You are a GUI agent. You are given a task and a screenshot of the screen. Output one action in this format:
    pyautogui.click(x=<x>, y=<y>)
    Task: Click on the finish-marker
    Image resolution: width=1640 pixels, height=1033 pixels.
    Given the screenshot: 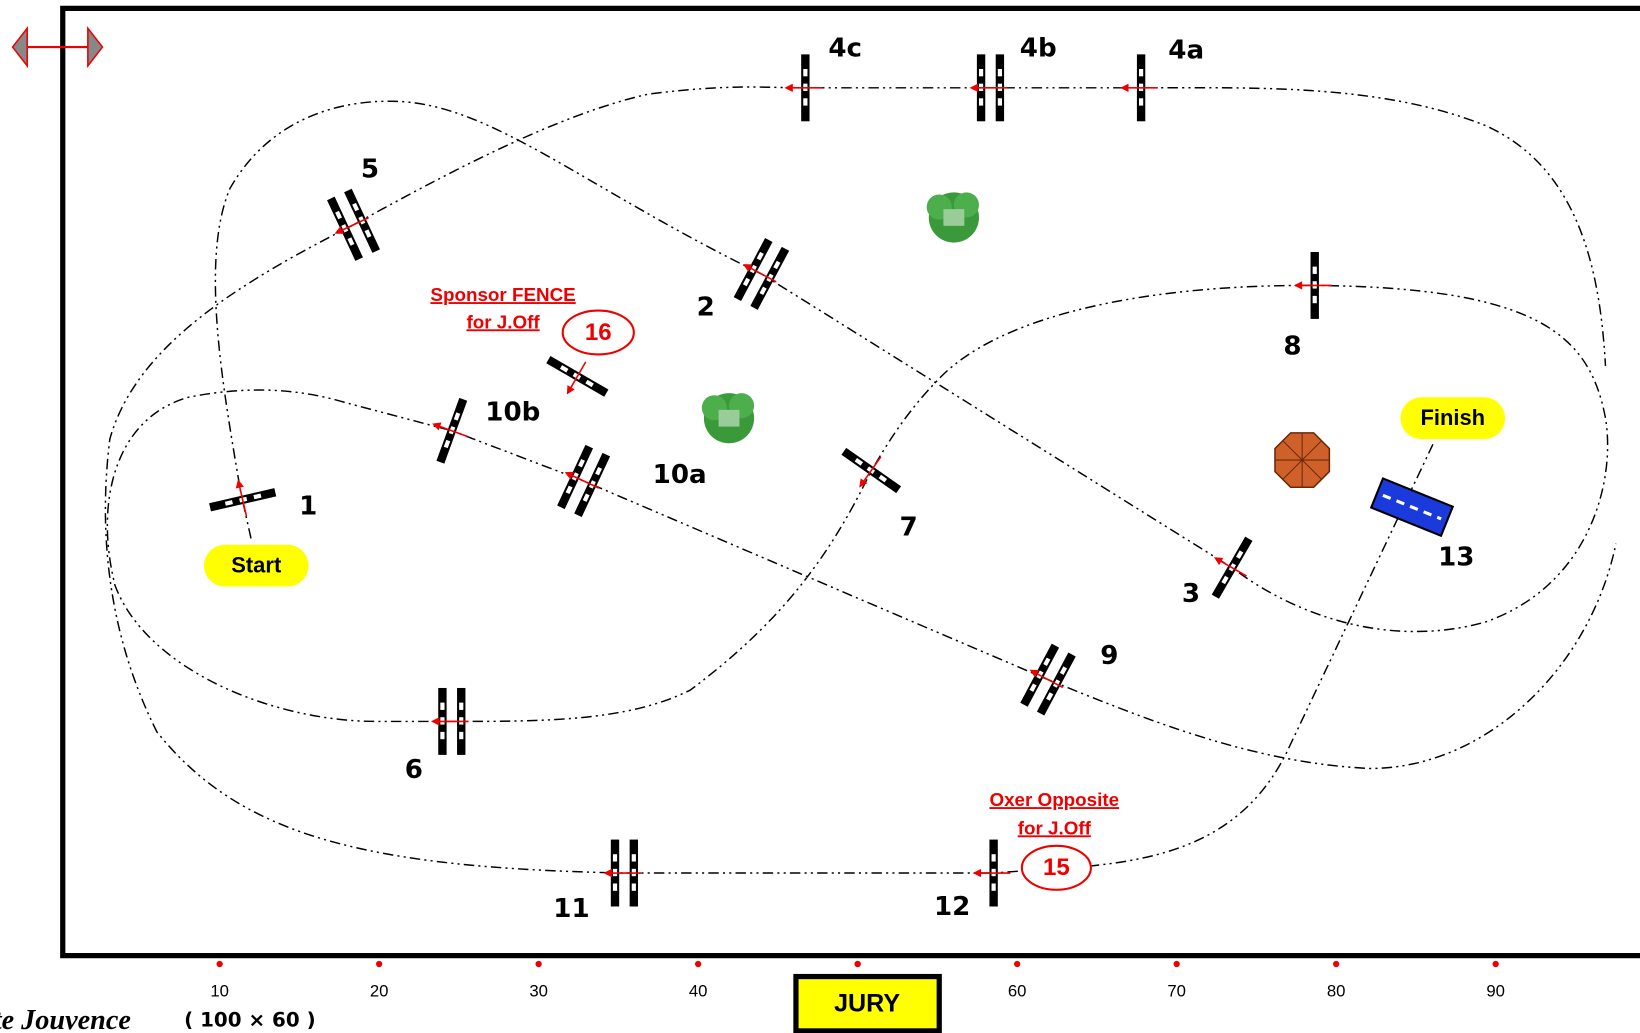 What is the action you would take?
    pyautogui.click(x=1453, y=418)
    